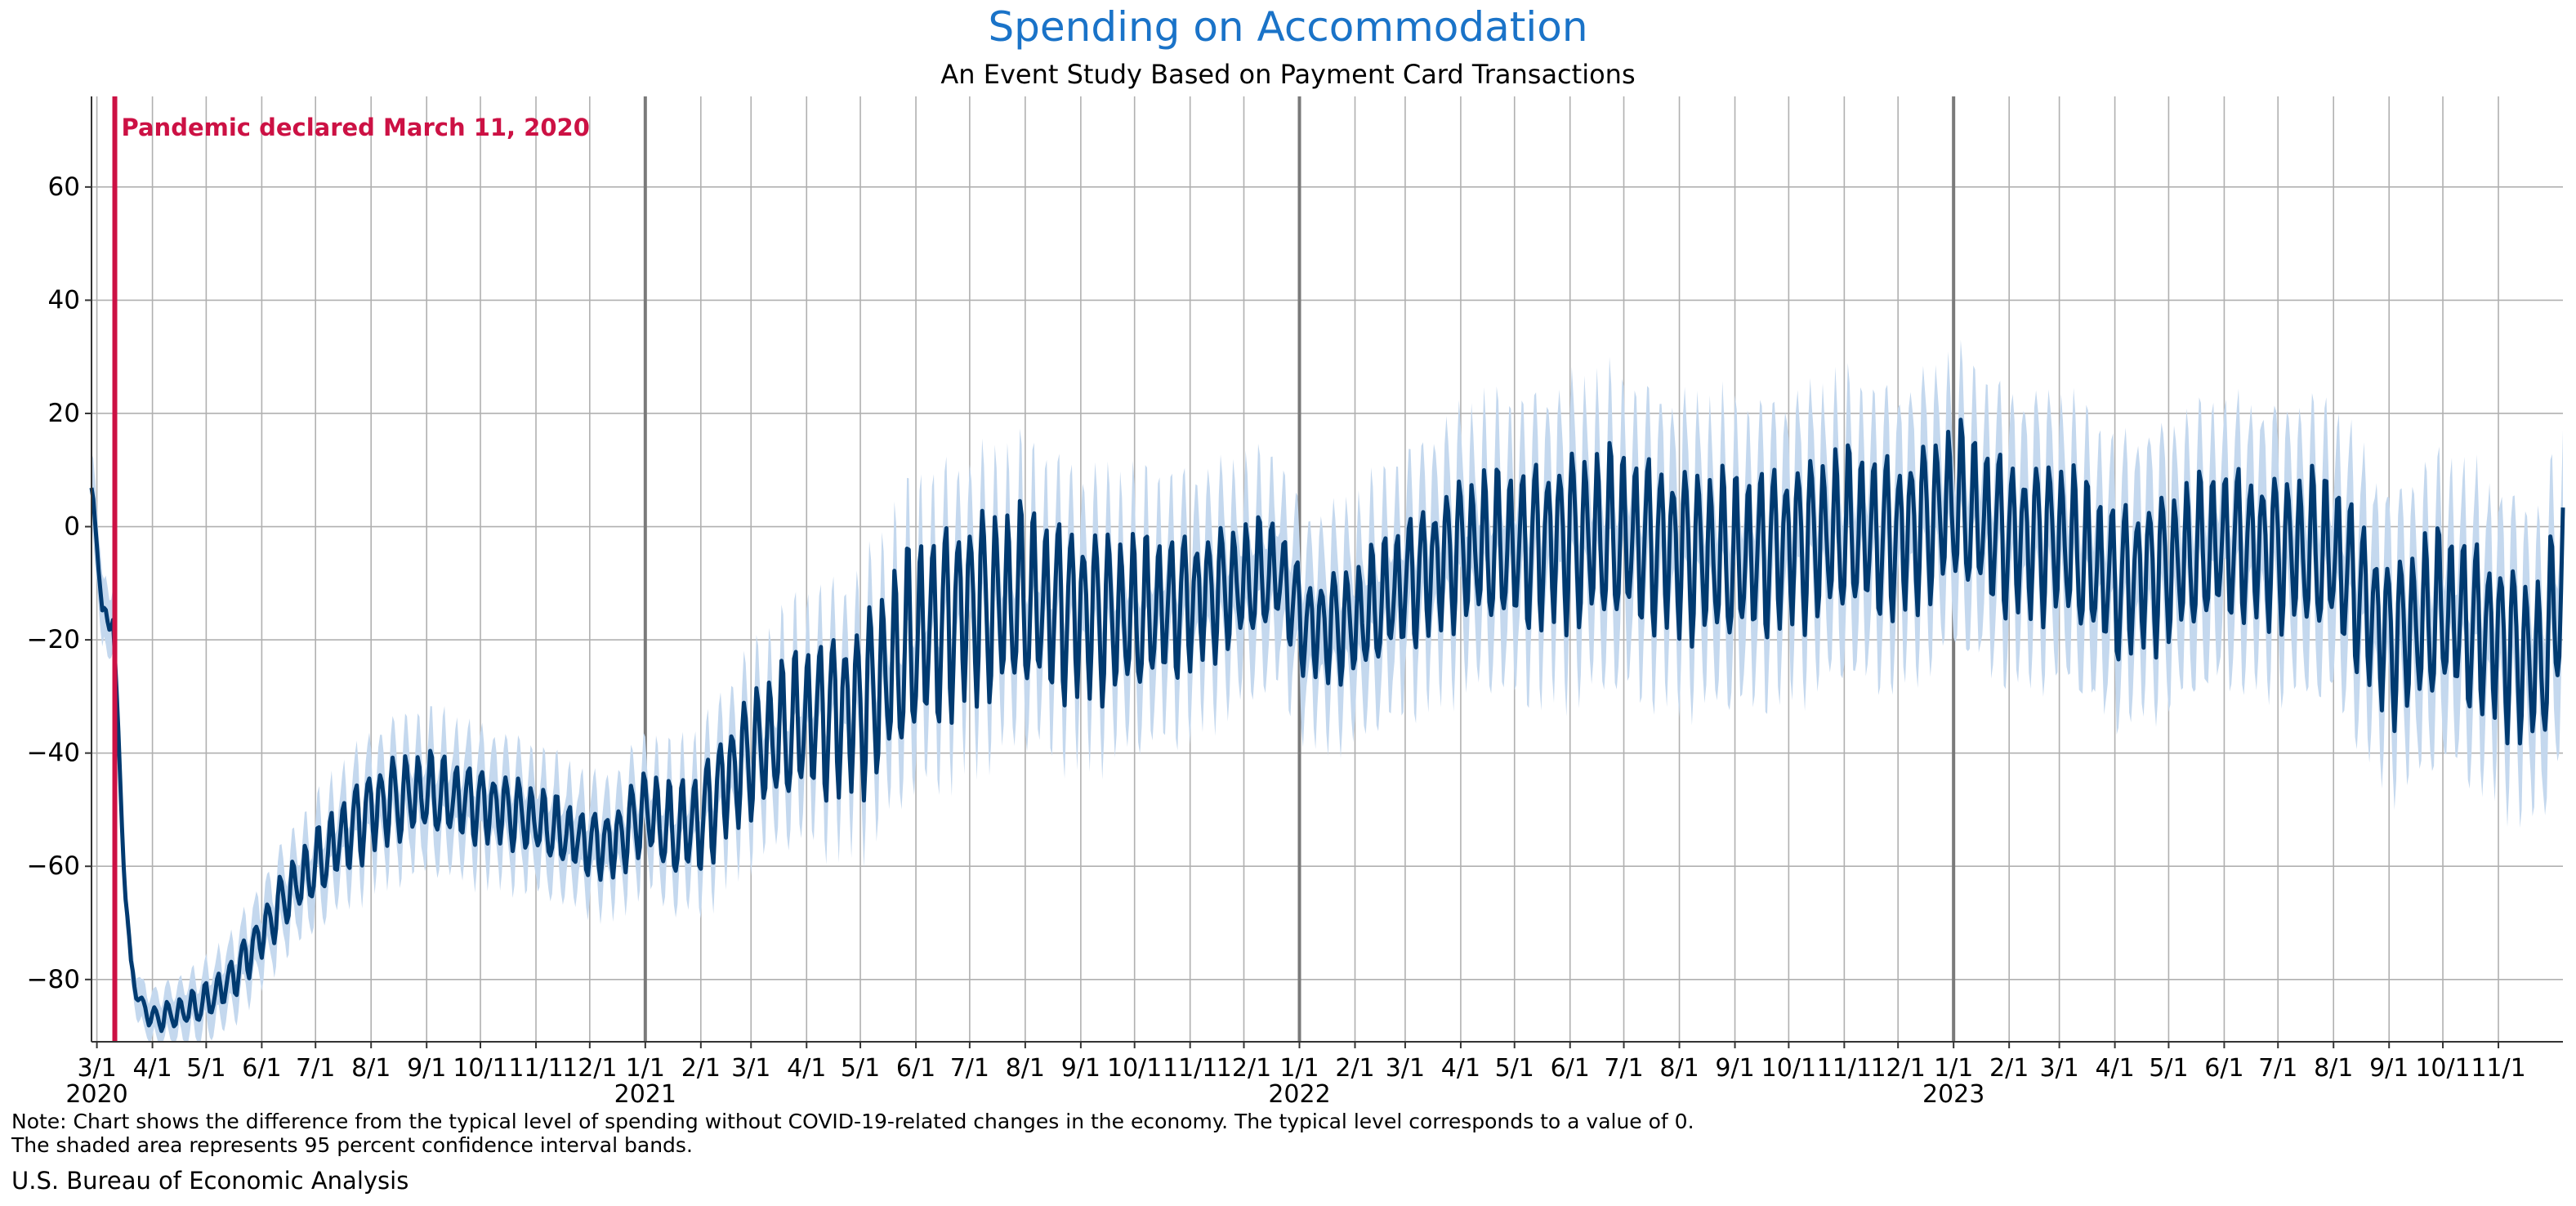  Describe the element at coordinates (210, 1181) in the screenshot. I see `source-label: U.S. Bureau of Economic Analysis` at that location.